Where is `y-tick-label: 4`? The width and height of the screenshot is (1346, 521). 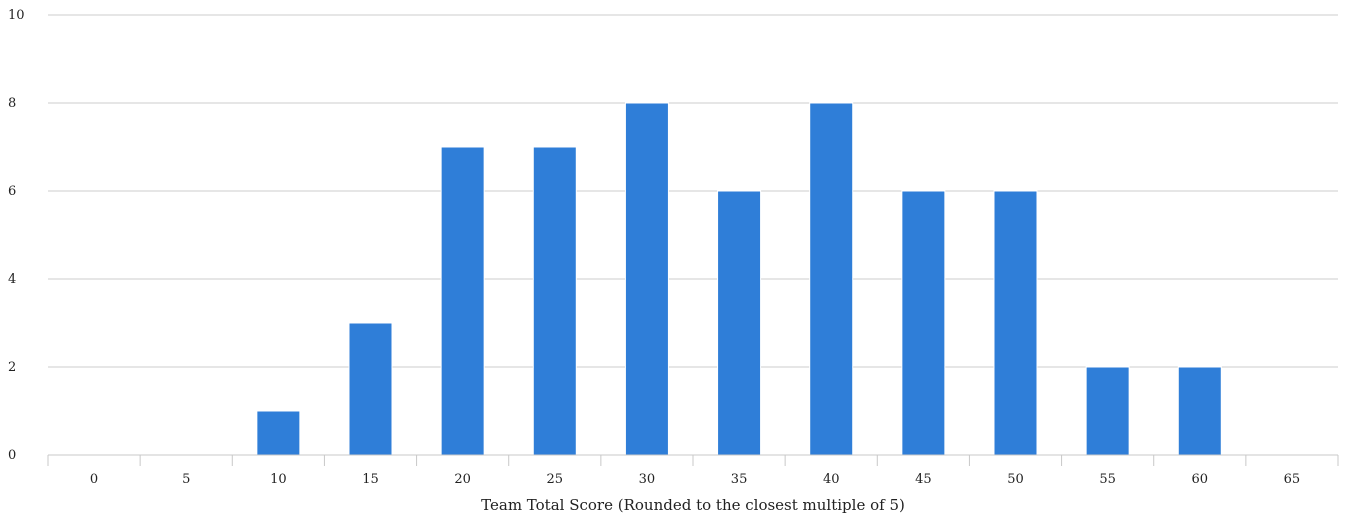
y-tick-label: 4 is located at coordinates (12, 279).